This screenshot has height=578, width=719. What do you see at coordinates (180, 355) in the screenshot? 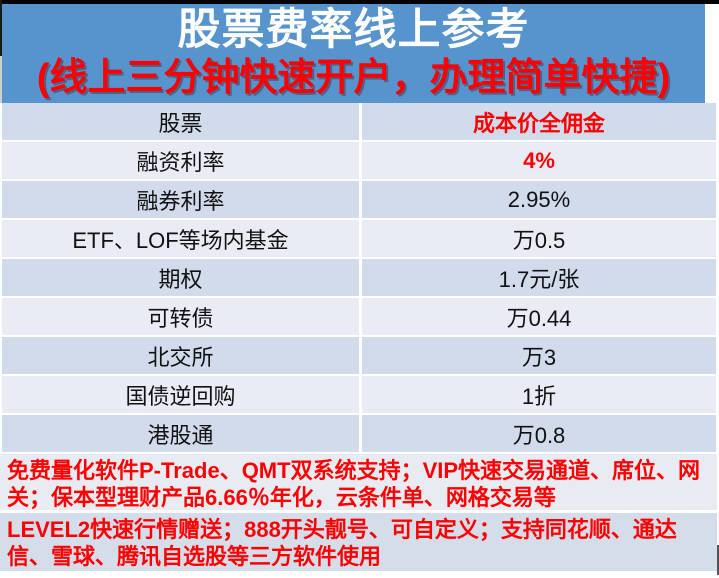
I see `fee-item-label: 北交所` at bounding box center [180, 355].